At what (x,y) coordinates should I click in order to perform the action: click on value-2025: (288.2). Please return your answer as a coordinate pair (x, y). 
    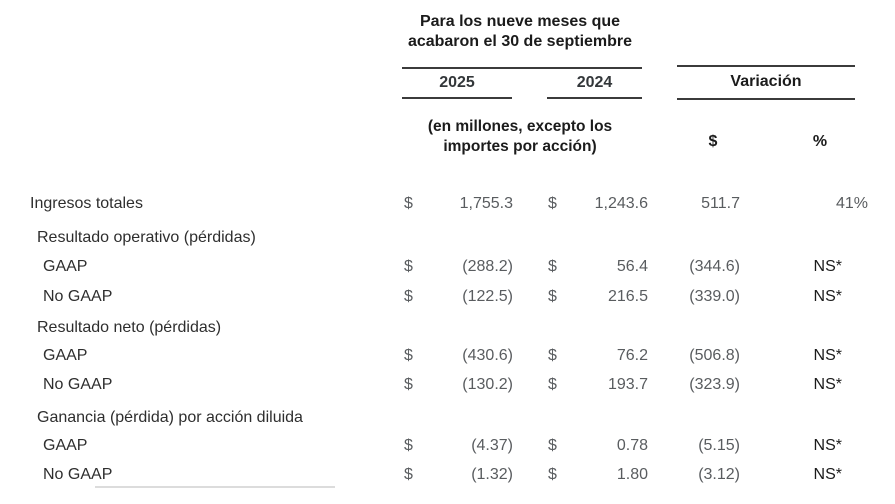
    Looking at the image, I should click on (487, 266).